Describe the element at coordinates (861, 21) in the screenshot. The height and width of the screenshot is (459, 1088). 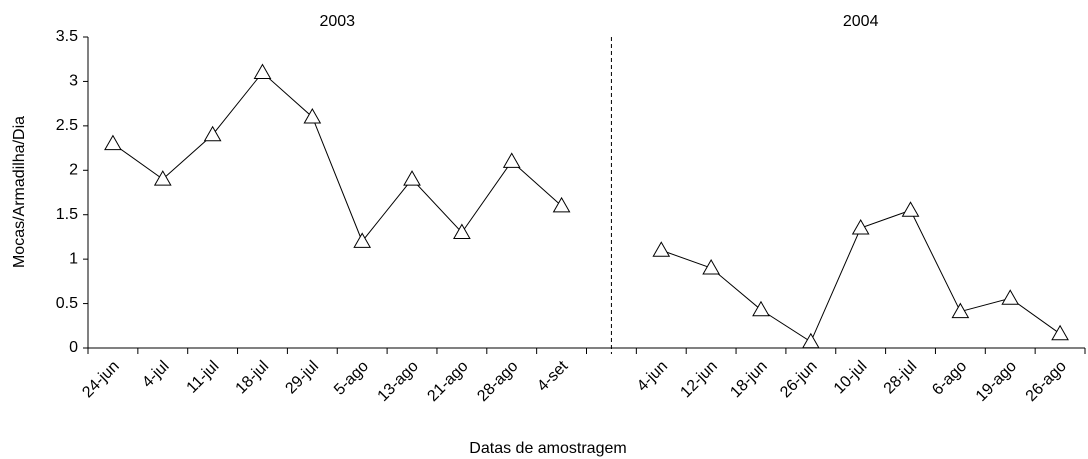
I see `annotation: 2004` at that location.